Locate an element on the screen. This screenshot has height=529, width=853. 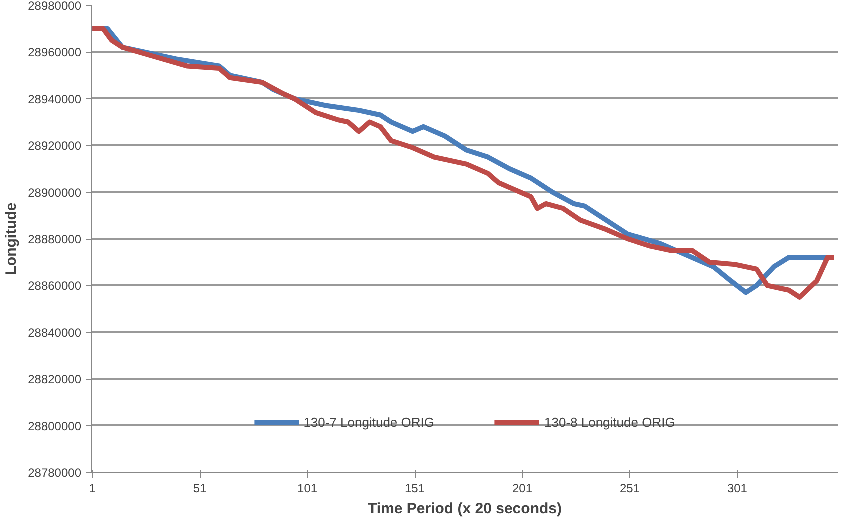
x-tick-label: 301 is located at coordinates (737, 489).